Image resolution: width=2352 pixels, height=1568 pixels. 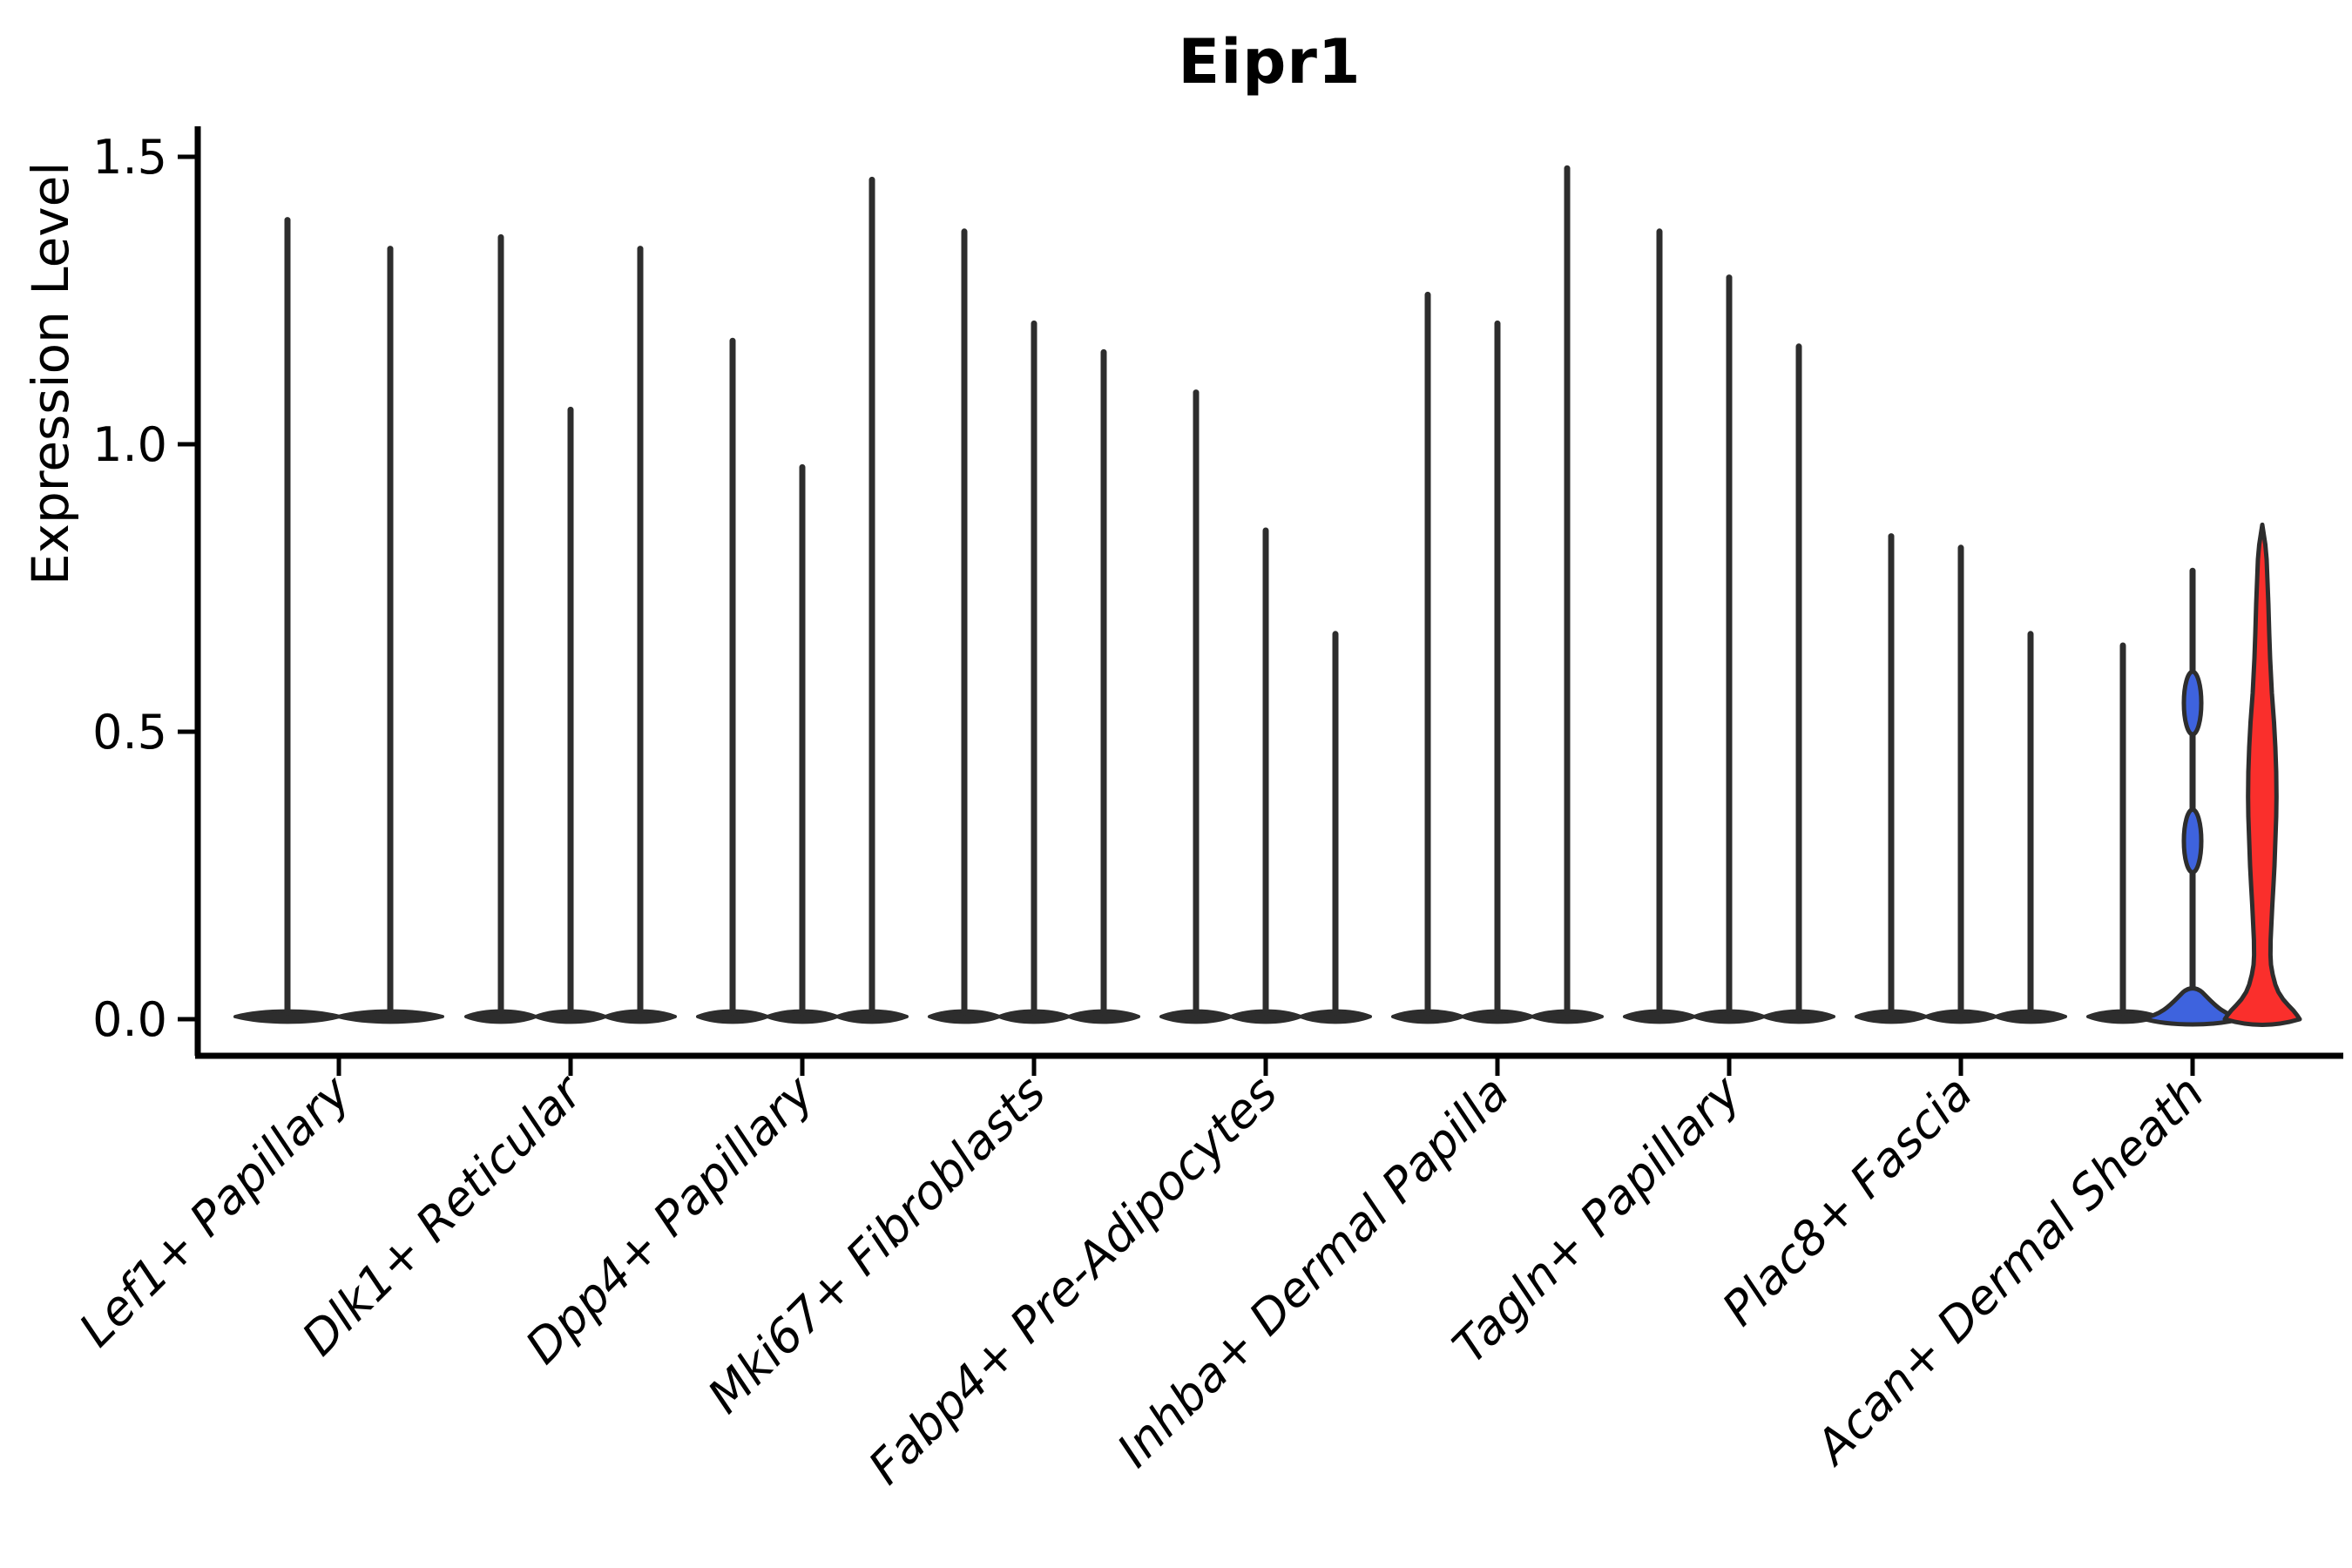 What do you see at coordinates (129, 444) in the screenshot?
I see `y-tick-label: 1.0` at bounding box center [129, 444].